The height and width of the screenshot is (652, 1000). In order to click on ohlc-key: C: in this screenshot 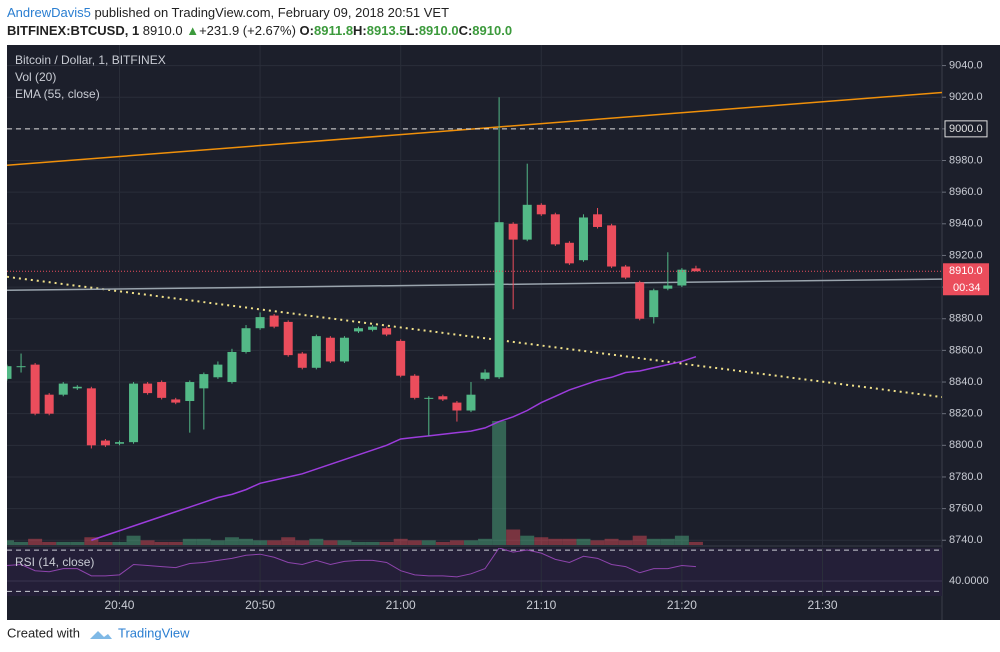, I will do `click(465, 30)`.